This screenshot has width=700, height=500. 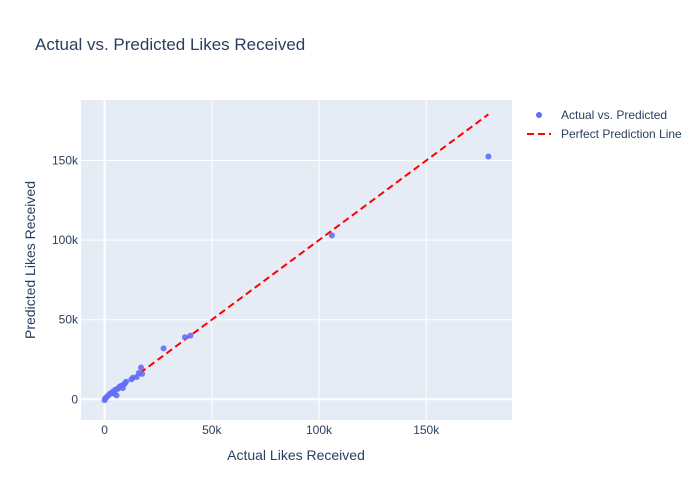 I want to click on x-tick-label: 150k, so click(x=426, y=430).